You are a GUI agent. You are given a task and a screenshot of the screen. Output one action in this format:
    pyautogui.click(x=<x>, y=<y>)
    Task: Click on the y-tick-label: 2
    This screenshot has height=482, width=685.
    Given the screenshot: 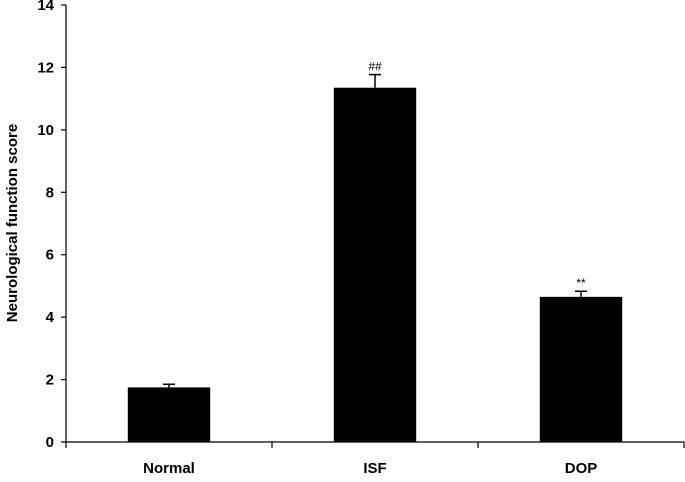 What is the action you would take?
    pyautogui.click(x=50, y=380)
    